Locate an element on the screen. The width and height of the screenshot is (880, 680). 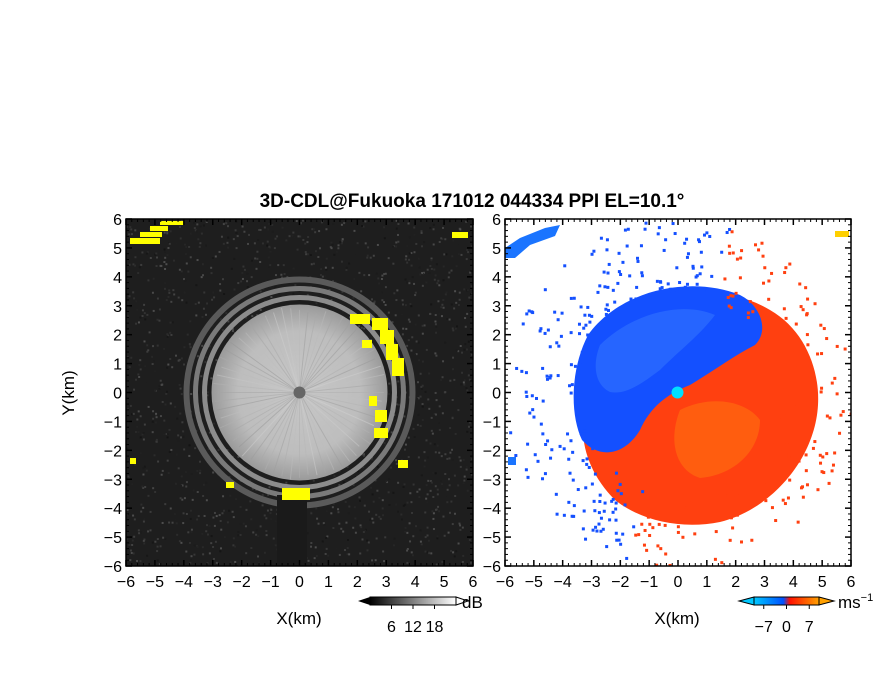
colorbar-tick-label: 12 is located at coordinates (413, 627).